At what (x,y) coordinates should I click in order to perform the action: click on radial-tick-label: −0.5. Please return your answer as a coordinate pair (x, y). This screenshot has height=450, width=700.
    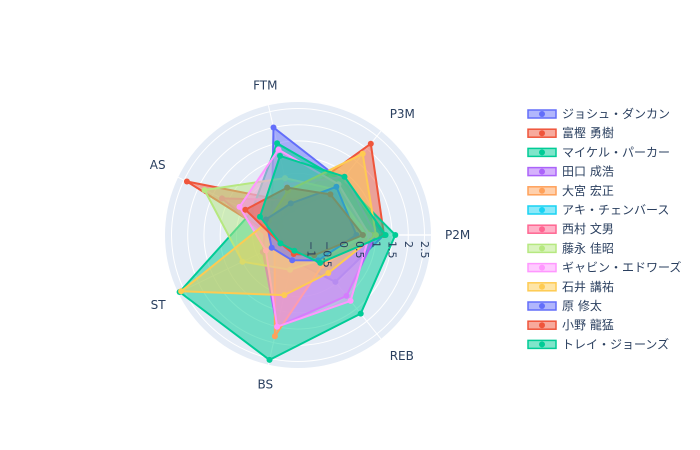
    Looking at the image, I should click on (327, 254).